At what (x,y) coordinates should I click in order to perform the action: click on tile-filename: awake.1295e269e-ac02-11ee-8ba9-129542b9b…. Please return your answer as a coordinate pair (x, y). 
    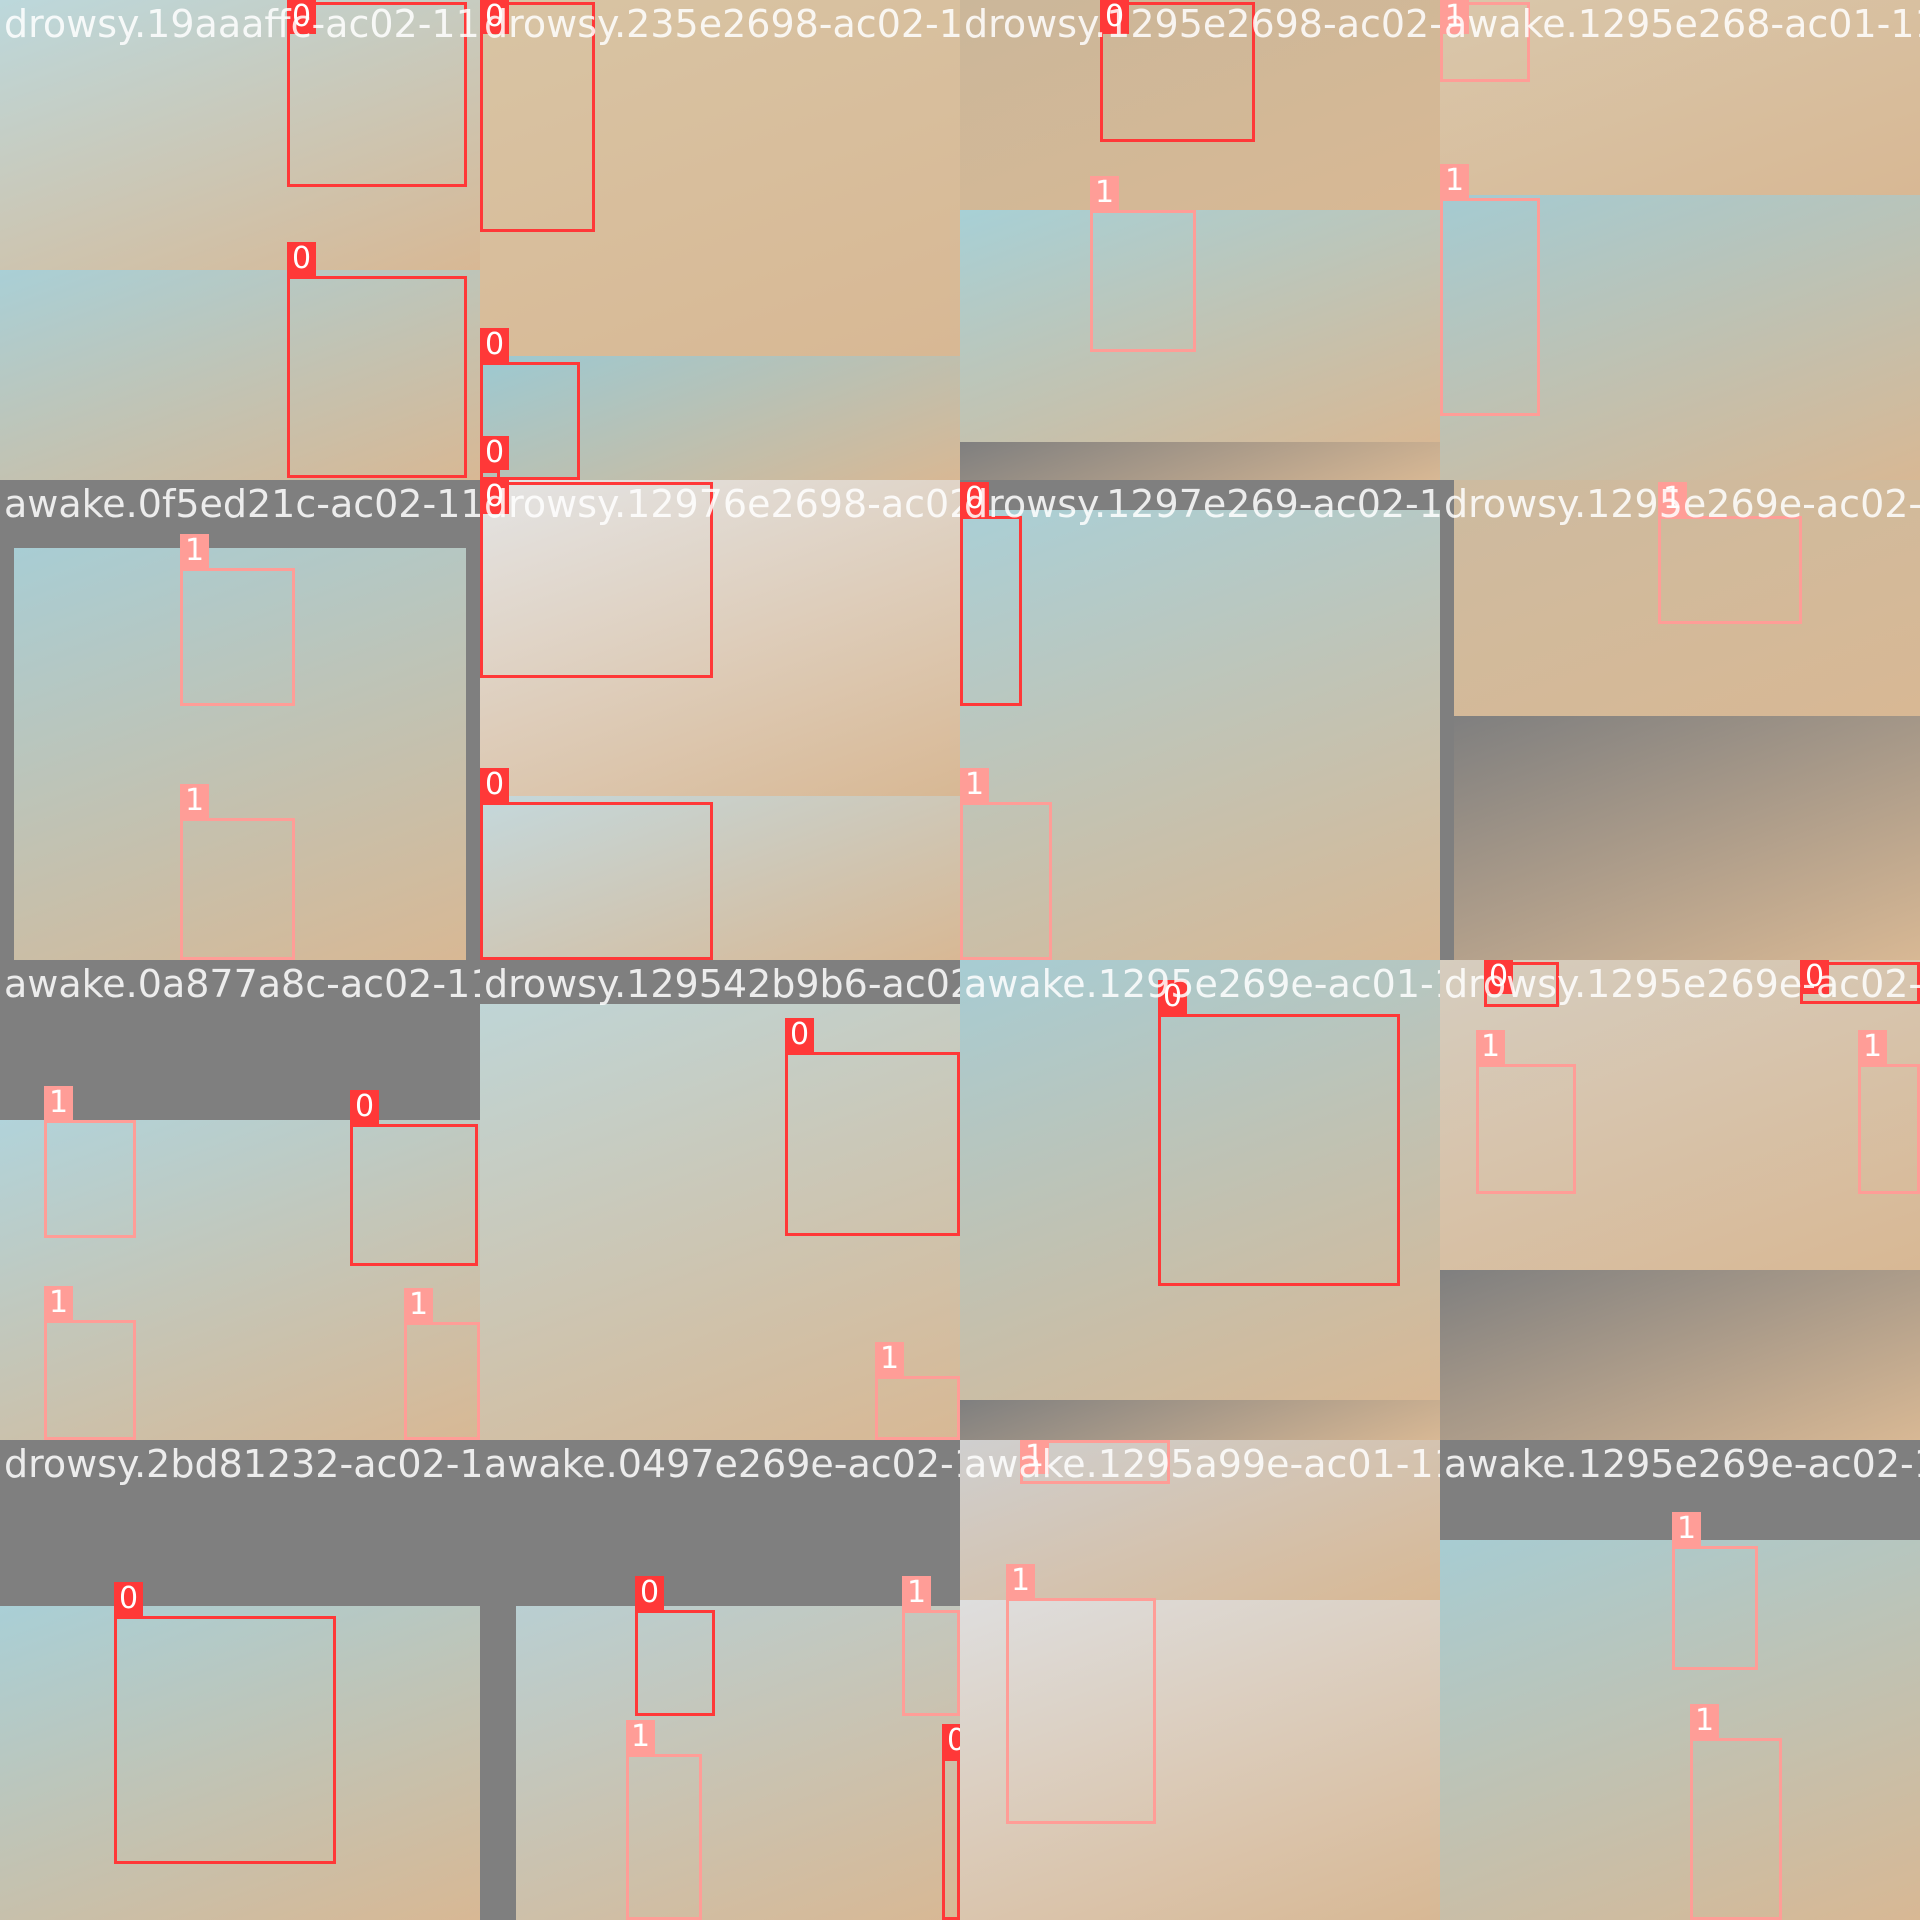
    Looking at the image, I should click on (1682, 1464).